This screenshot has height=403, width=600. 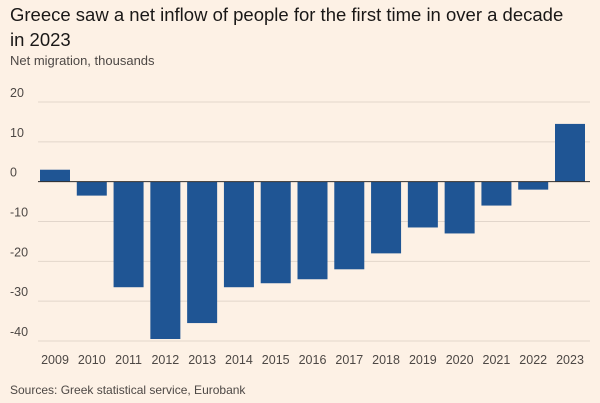 I want to click on x-tick-label: 2009, so click(x=55, y=360).